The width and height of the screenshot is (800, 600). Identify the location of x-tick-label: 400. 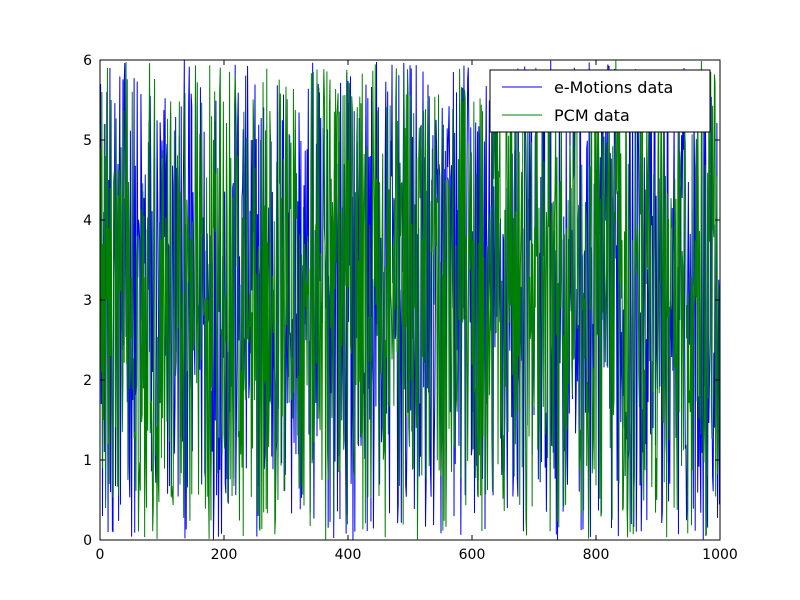
(348, 555).